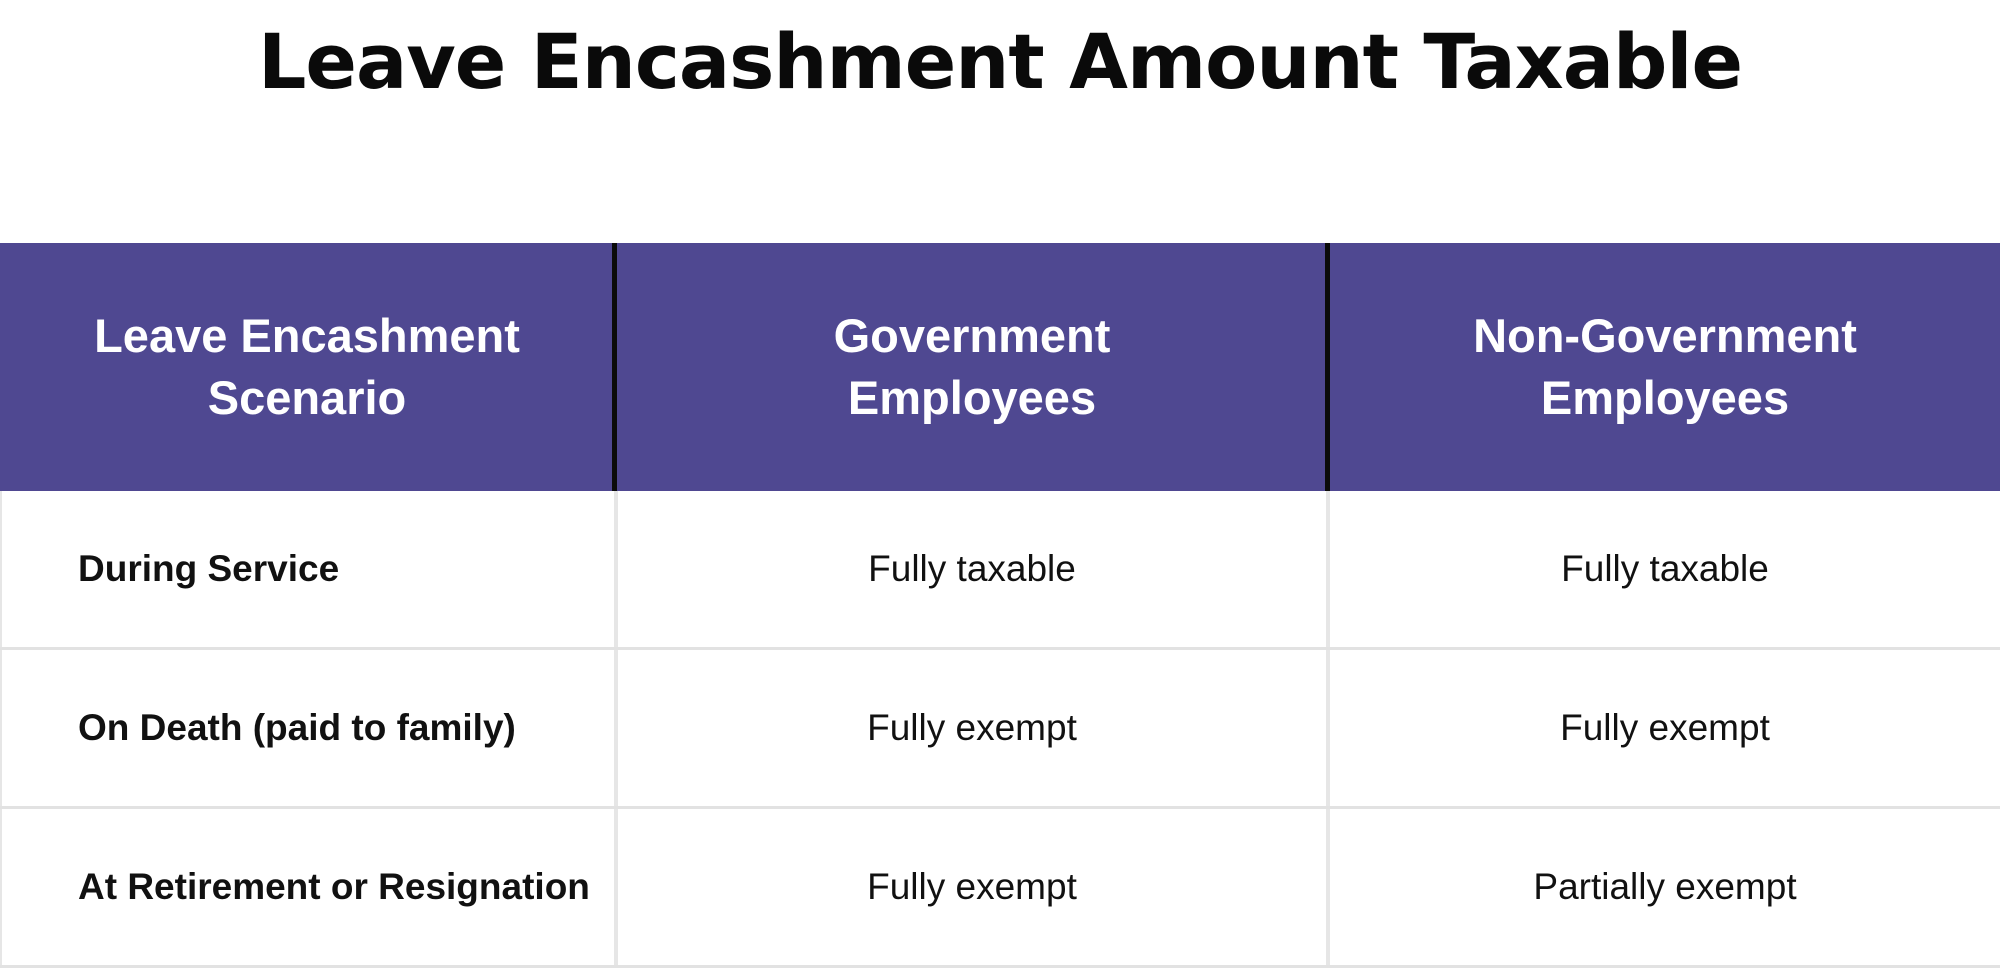  I want to click on non-government-cell: Fully exempt, so click(1665, 728).